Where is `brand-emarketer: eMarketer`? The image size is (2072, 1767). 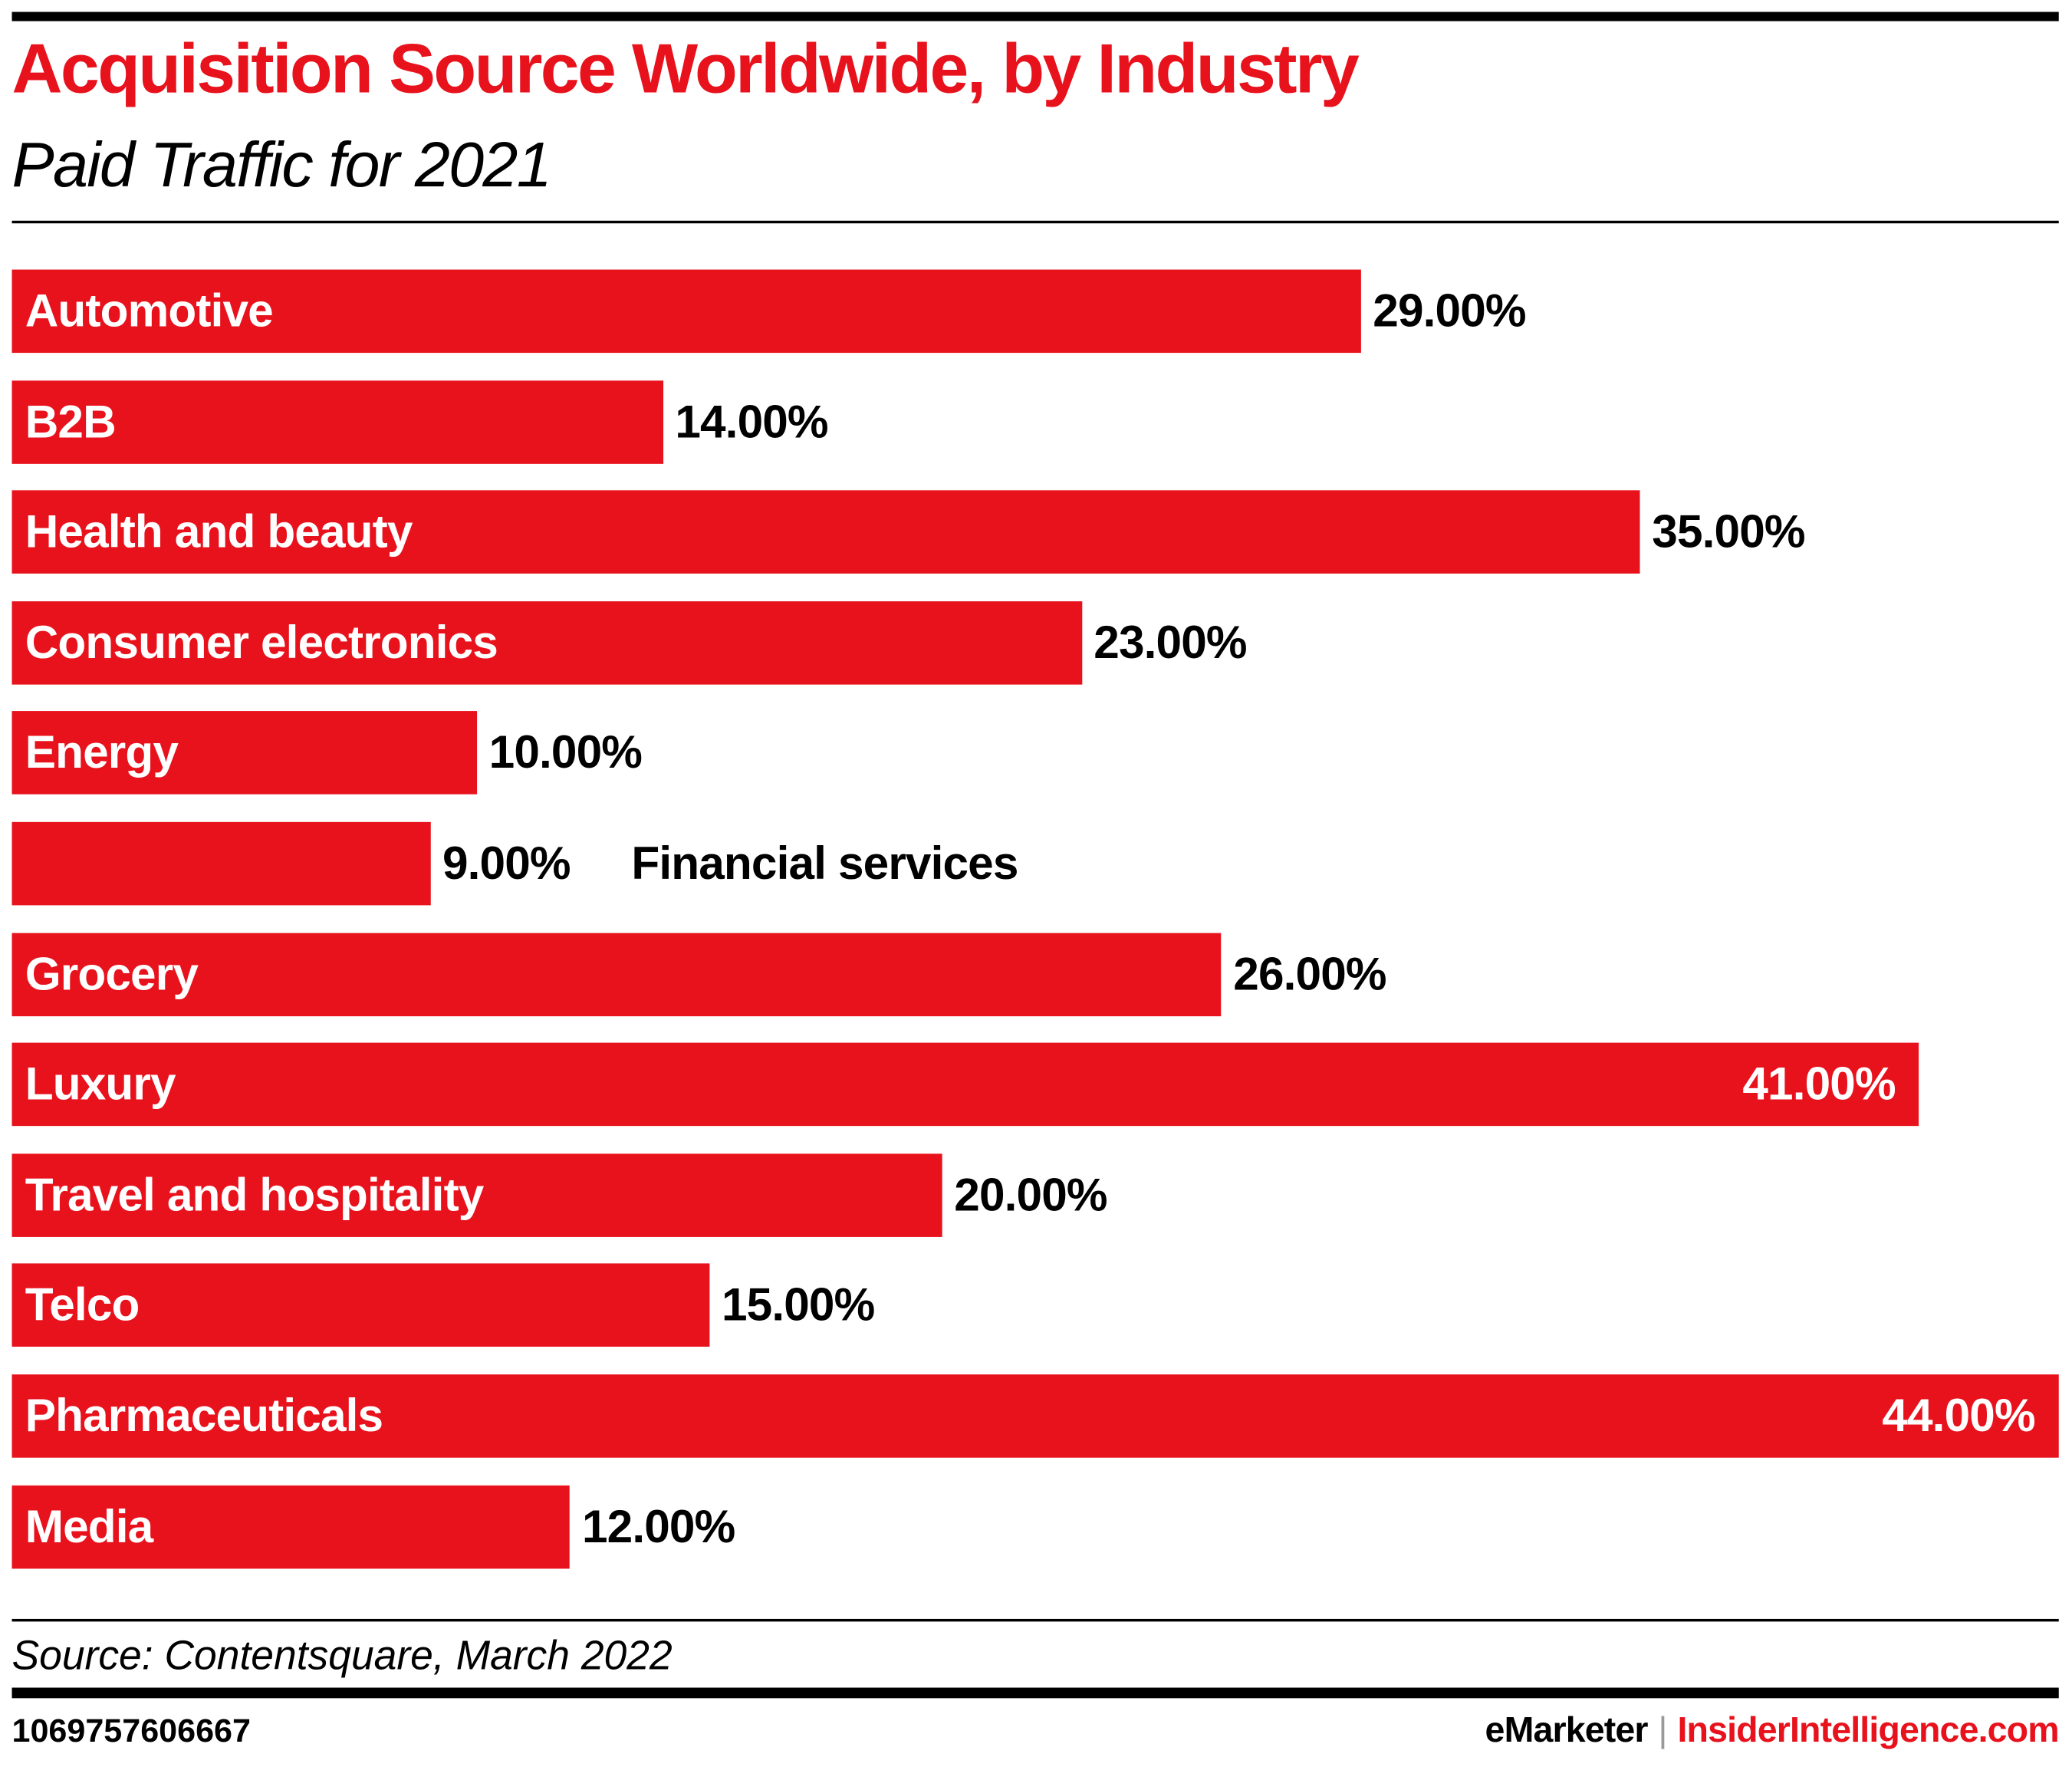
brand-emarketer: eMarketer is located at coordinates (1567, 1730).